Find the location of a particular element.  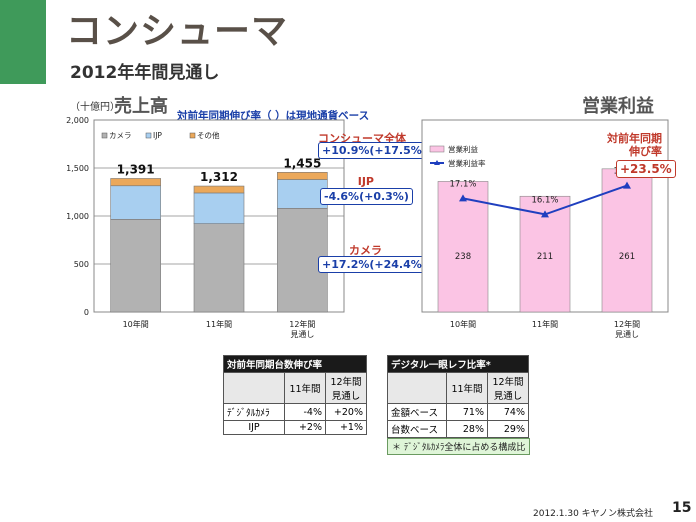

unit-table-blank is located at coordinates (254, 388).